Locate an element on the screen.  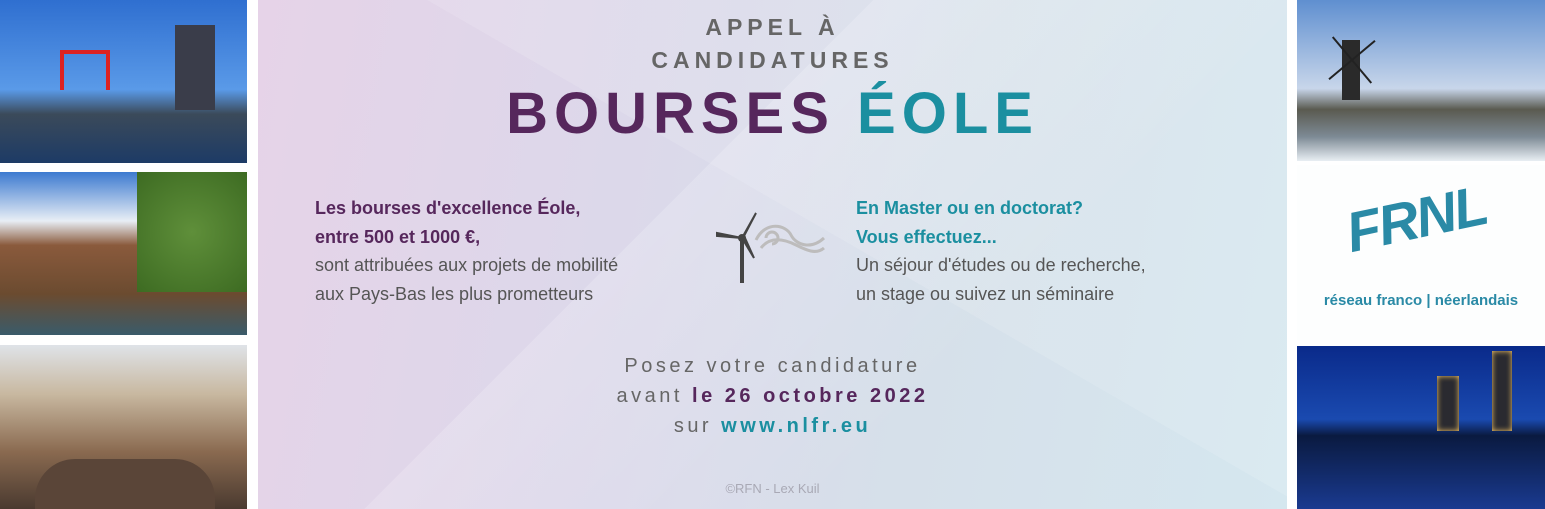
frnl-logo: FRNL réseau franco | néerlandais is located at coordinates (1421, 252).